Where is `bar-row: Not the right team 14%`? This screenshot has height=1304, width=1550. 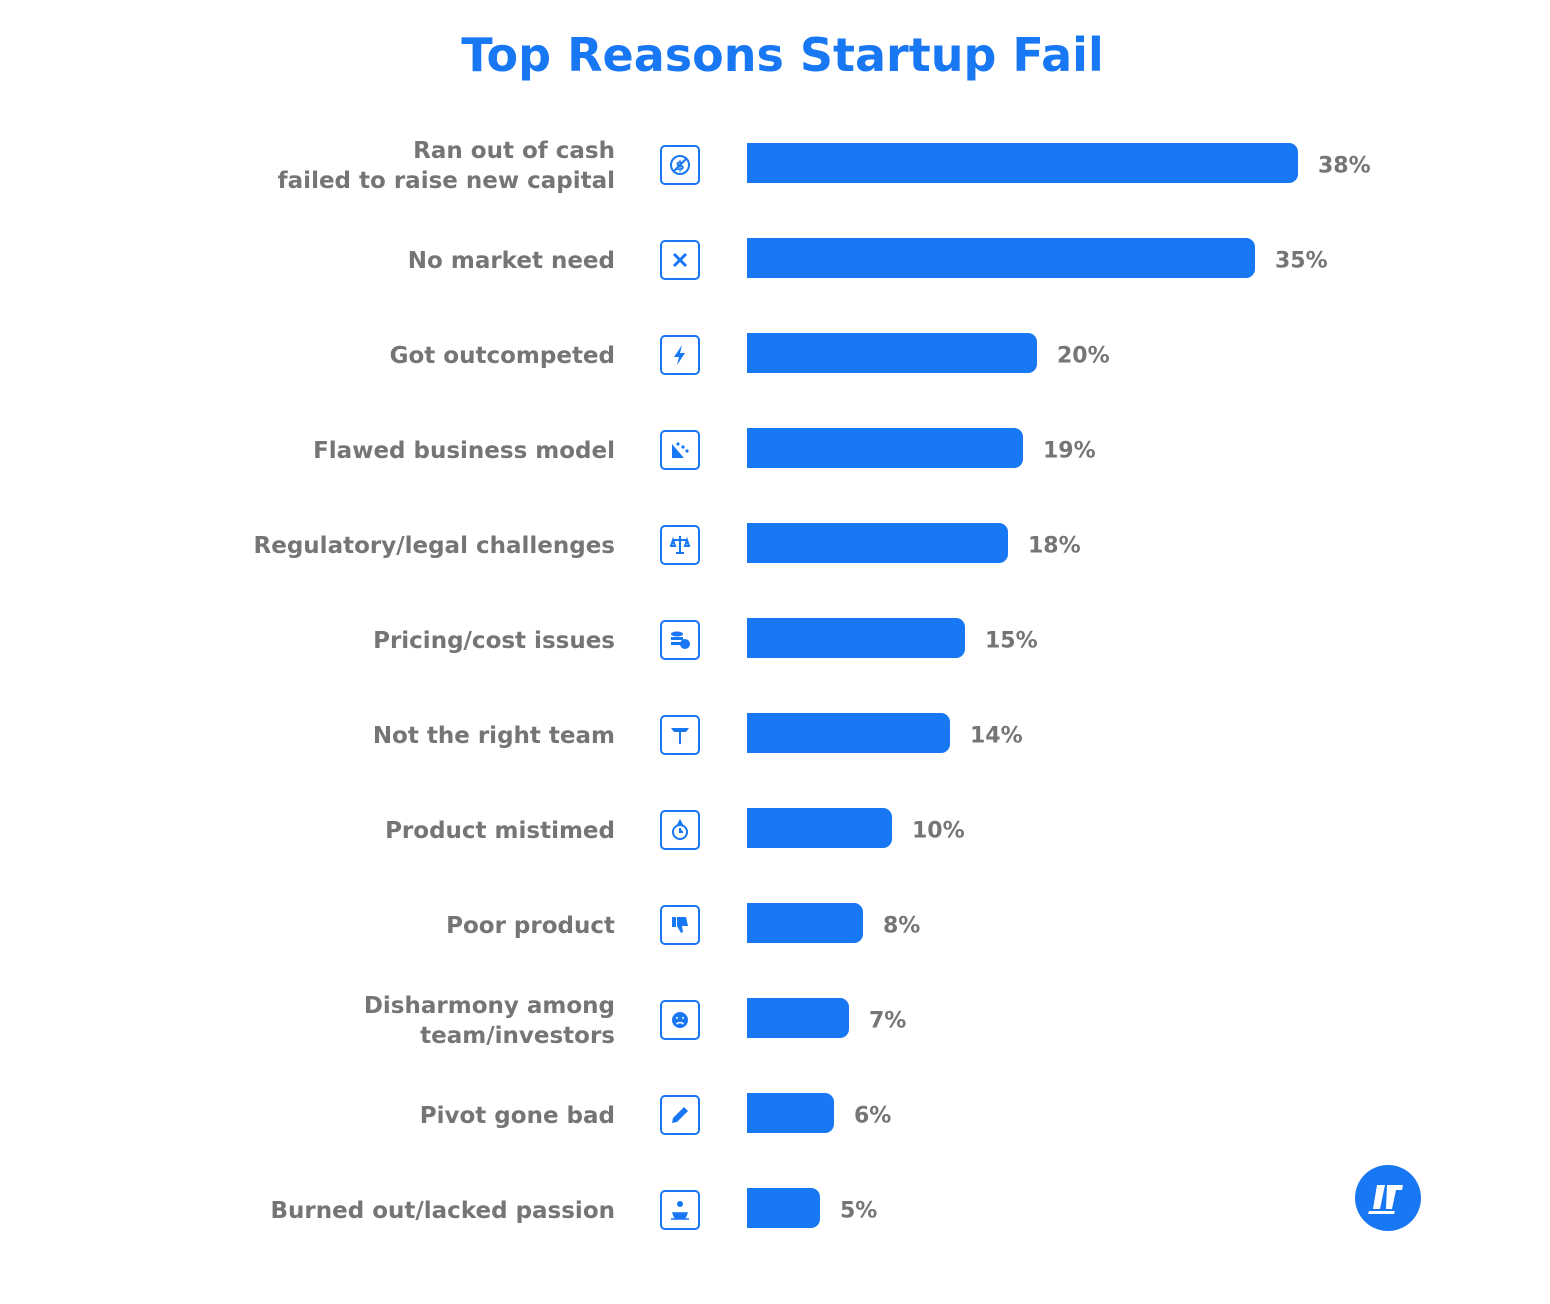 bar-row: Not the right team 14% is located at coordinates (775, 735).